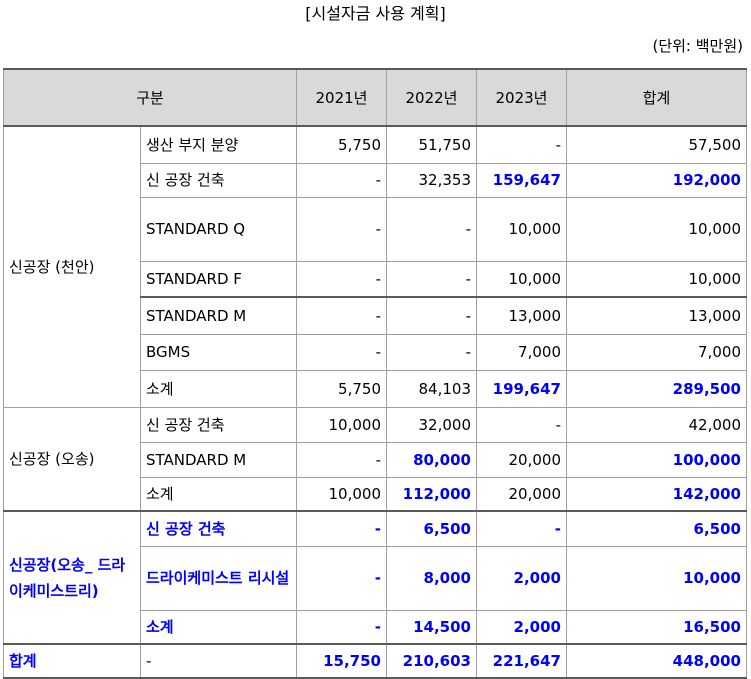  I want to click on subtotal-row: 소계 5,750 84,103 199,647 289,500, so click(375, 388).